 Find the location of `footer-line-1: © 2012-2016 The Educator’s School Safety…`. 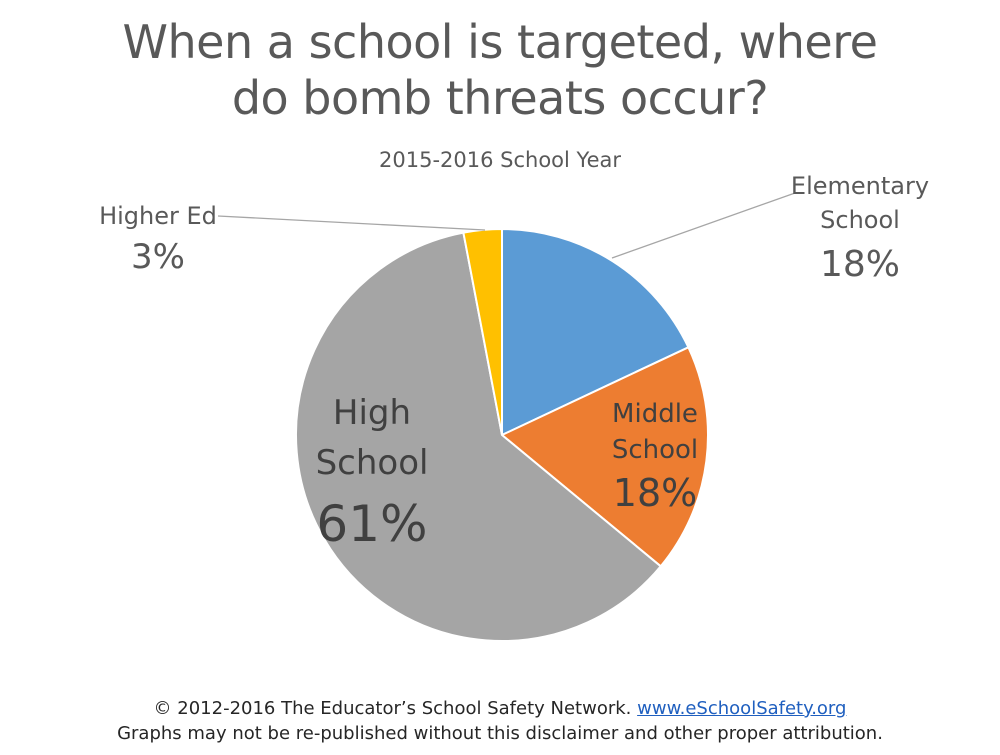

footer-line-1: © 2012-2016 The Educator’s School Safety… is located at coordinates (500, 708).